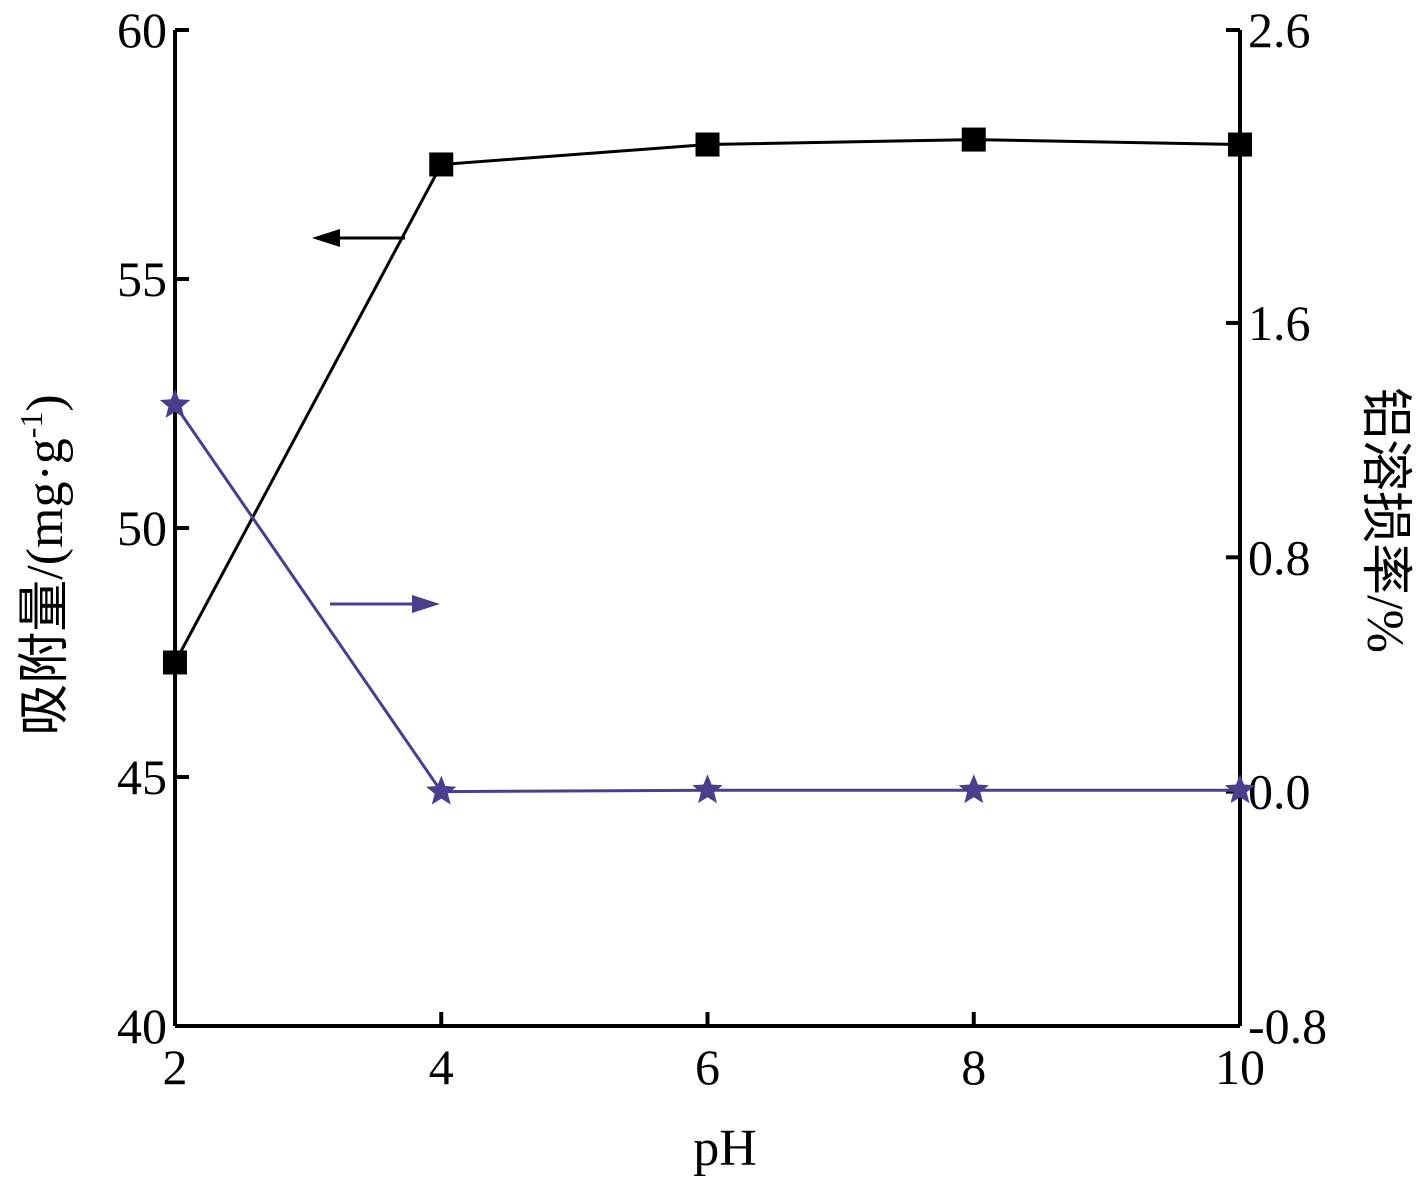  I want to click on svg-text: 铝溶损率/%, so click(1384, 520).